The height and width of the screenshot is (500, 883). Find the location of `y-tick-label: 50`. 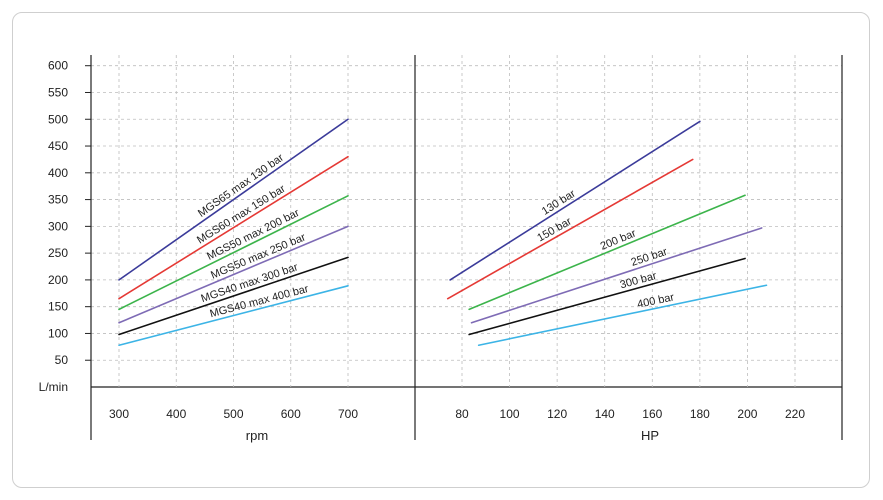

y-tick-label: 50 is located at coordinates (62, 360).